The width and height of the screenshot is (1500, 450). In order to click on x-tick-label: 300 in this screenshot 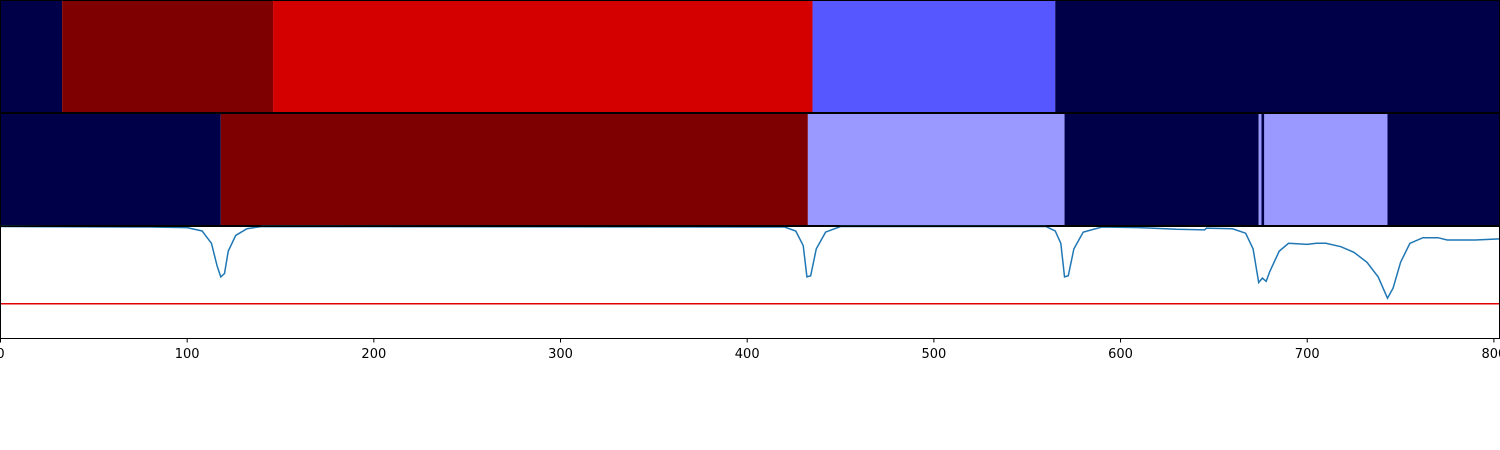, I will do `click(560, 354)`.